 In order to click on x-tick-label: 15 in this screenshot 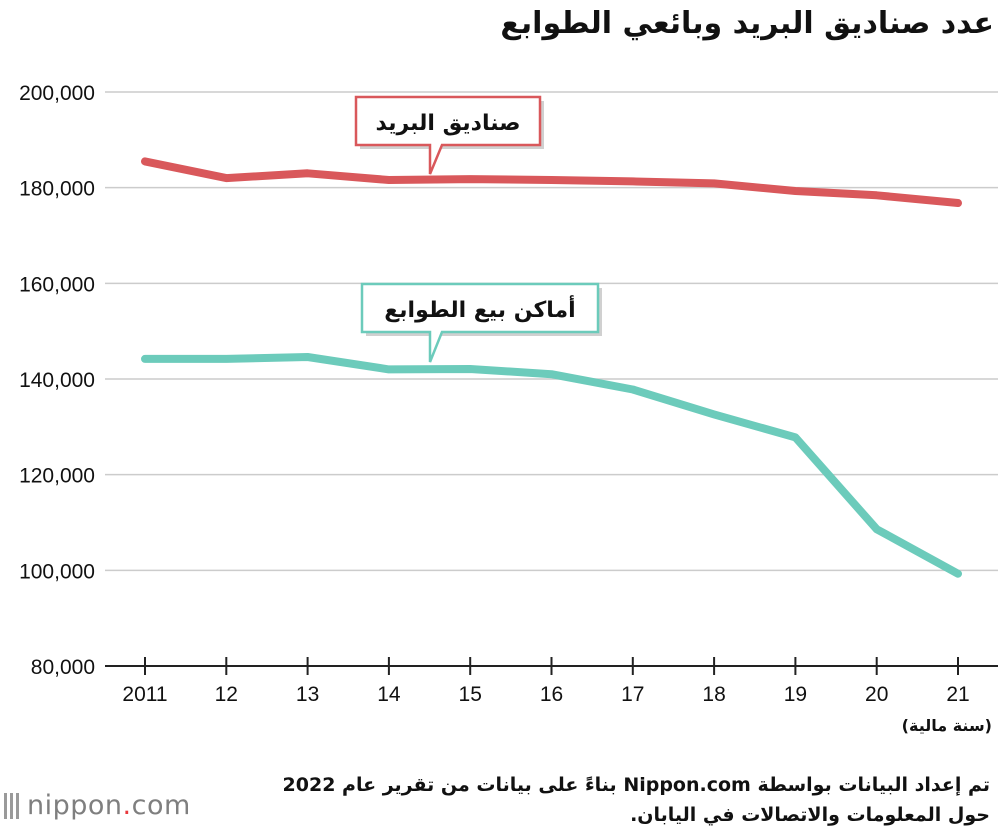, I will do `click(470, 694)`.